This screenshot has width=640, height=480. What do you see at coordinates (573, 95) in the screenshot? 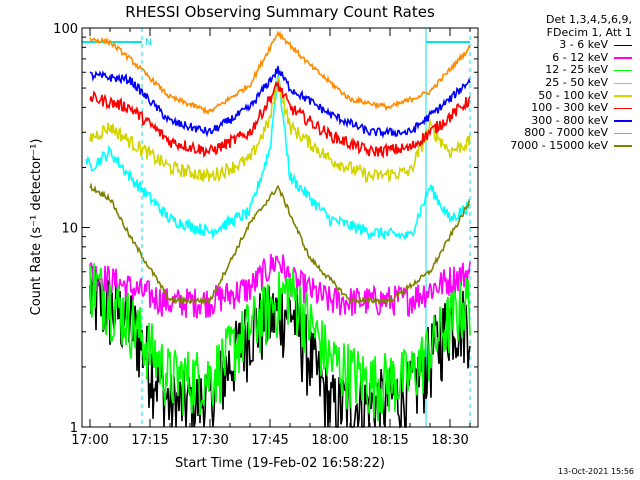
I see `legend-label: 50 - 100 keV` at bounding box center [573, 95].